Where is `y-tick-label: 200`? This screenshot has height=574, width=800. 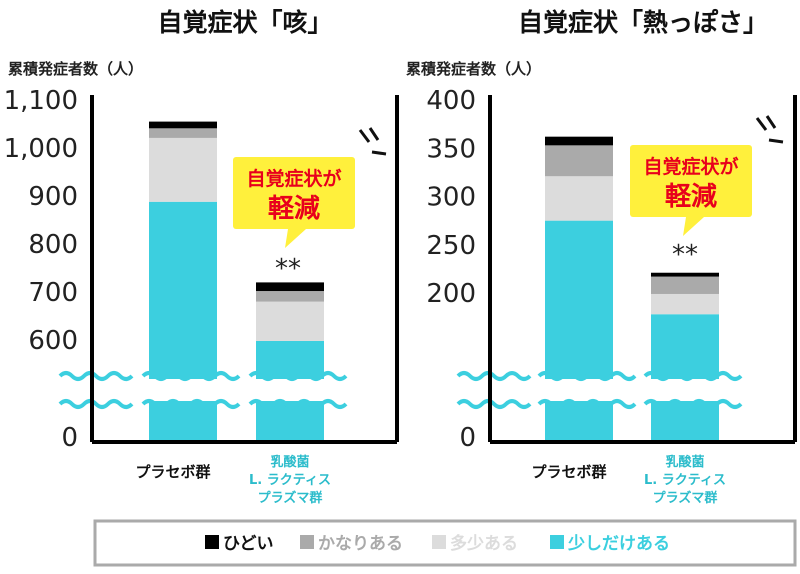
y-tick-label: 200 is located at coordinates (451, 294).